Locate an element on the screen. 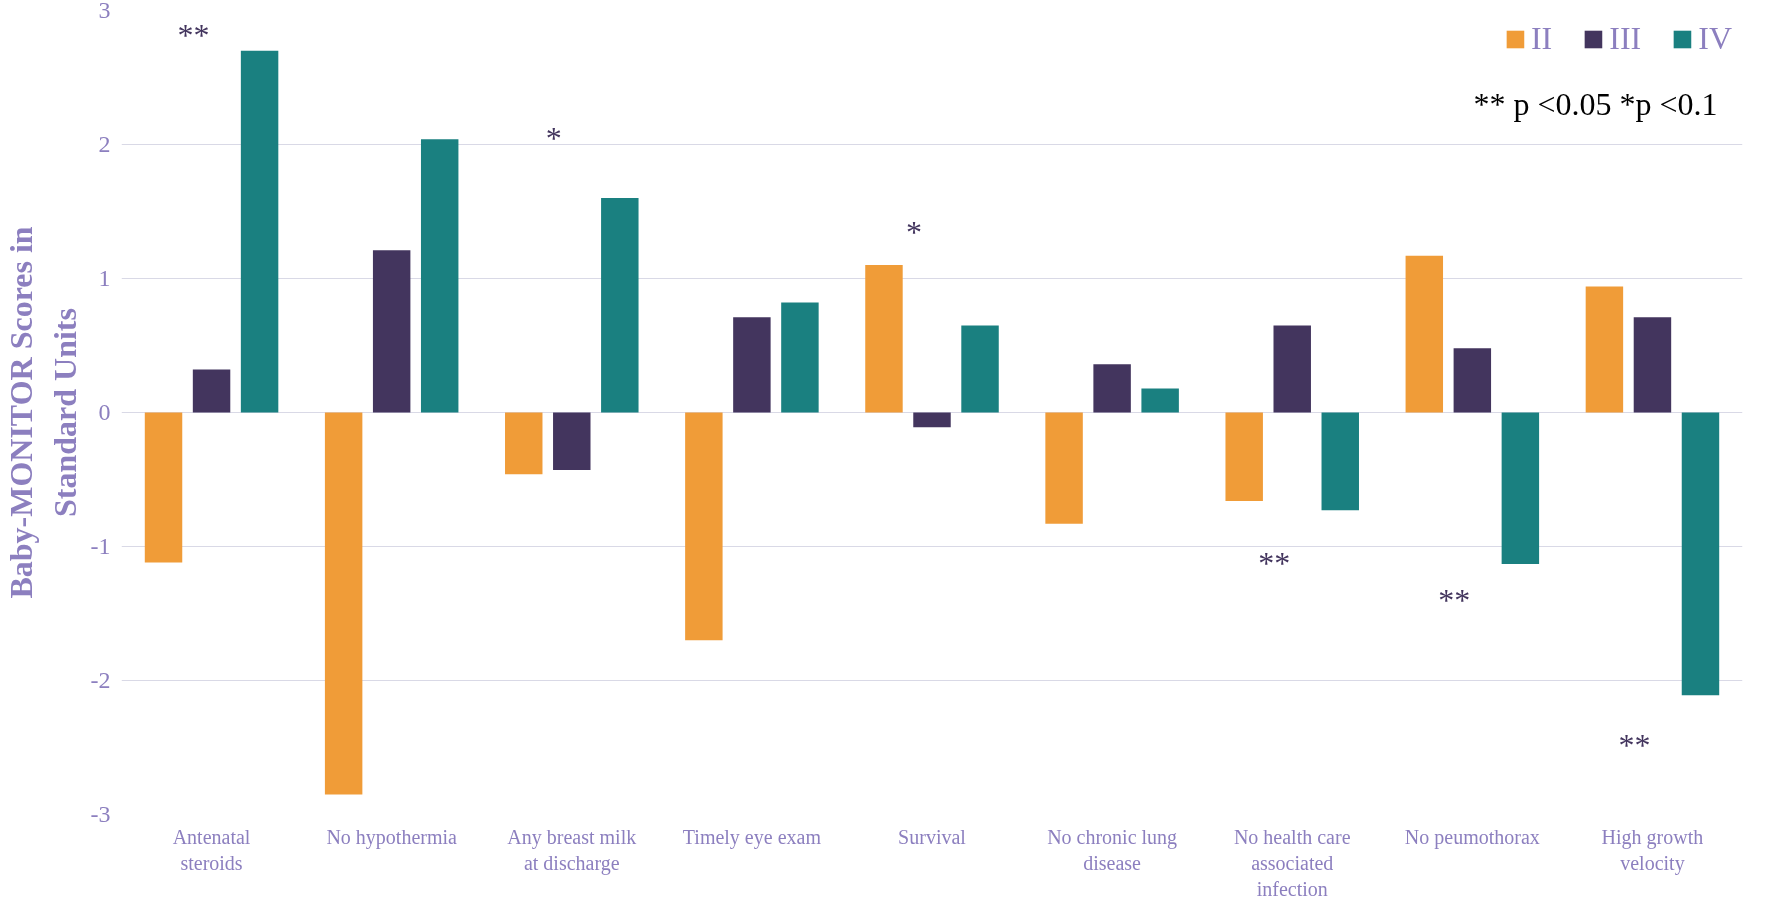 The image size is (1772, 903). y-tick-label: 3 is located at coordinates (104, 11).